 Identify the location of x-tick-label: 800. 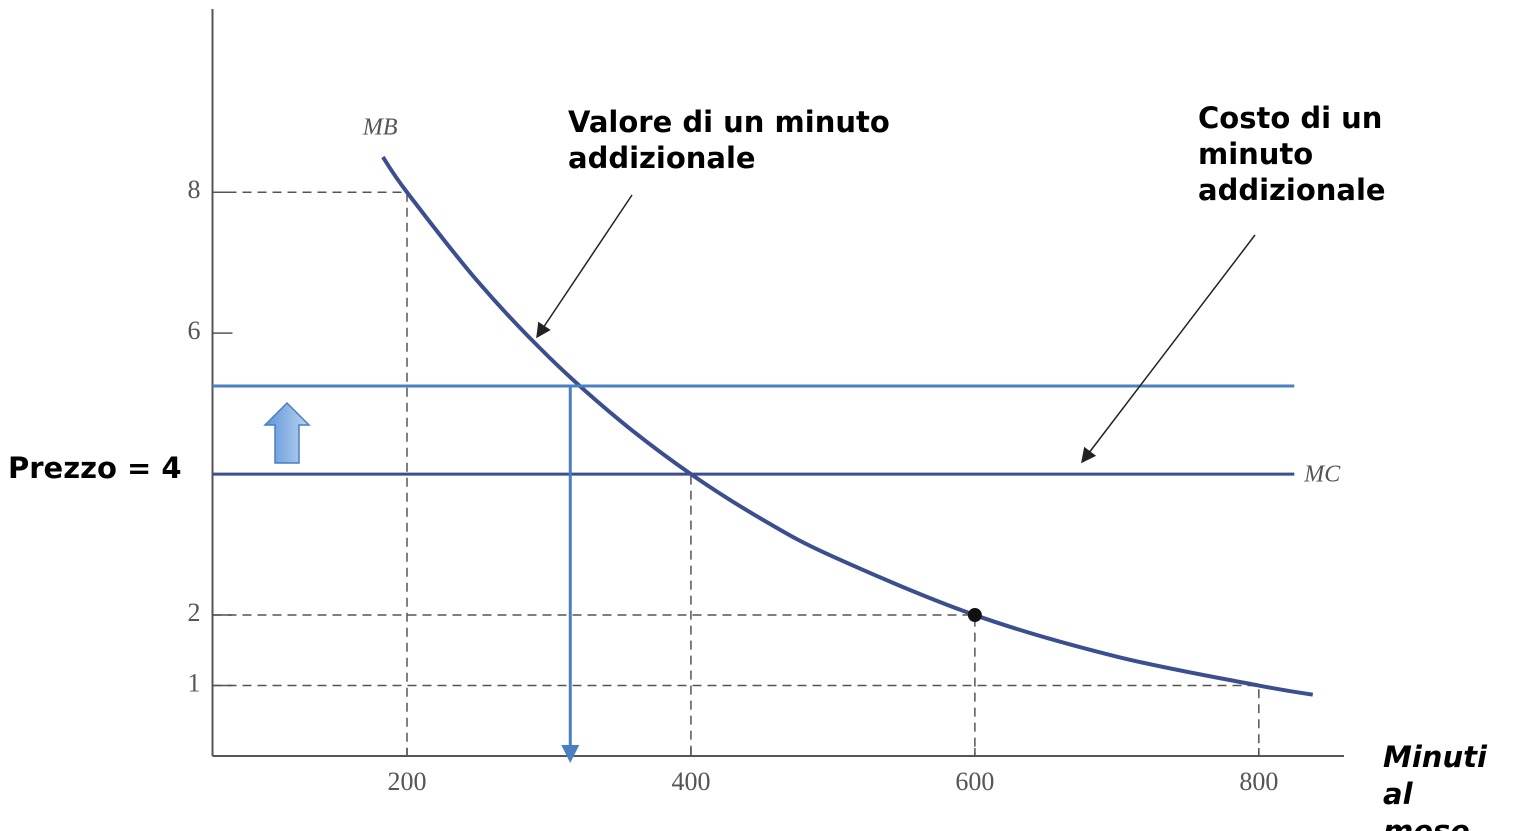
(1258, 781).